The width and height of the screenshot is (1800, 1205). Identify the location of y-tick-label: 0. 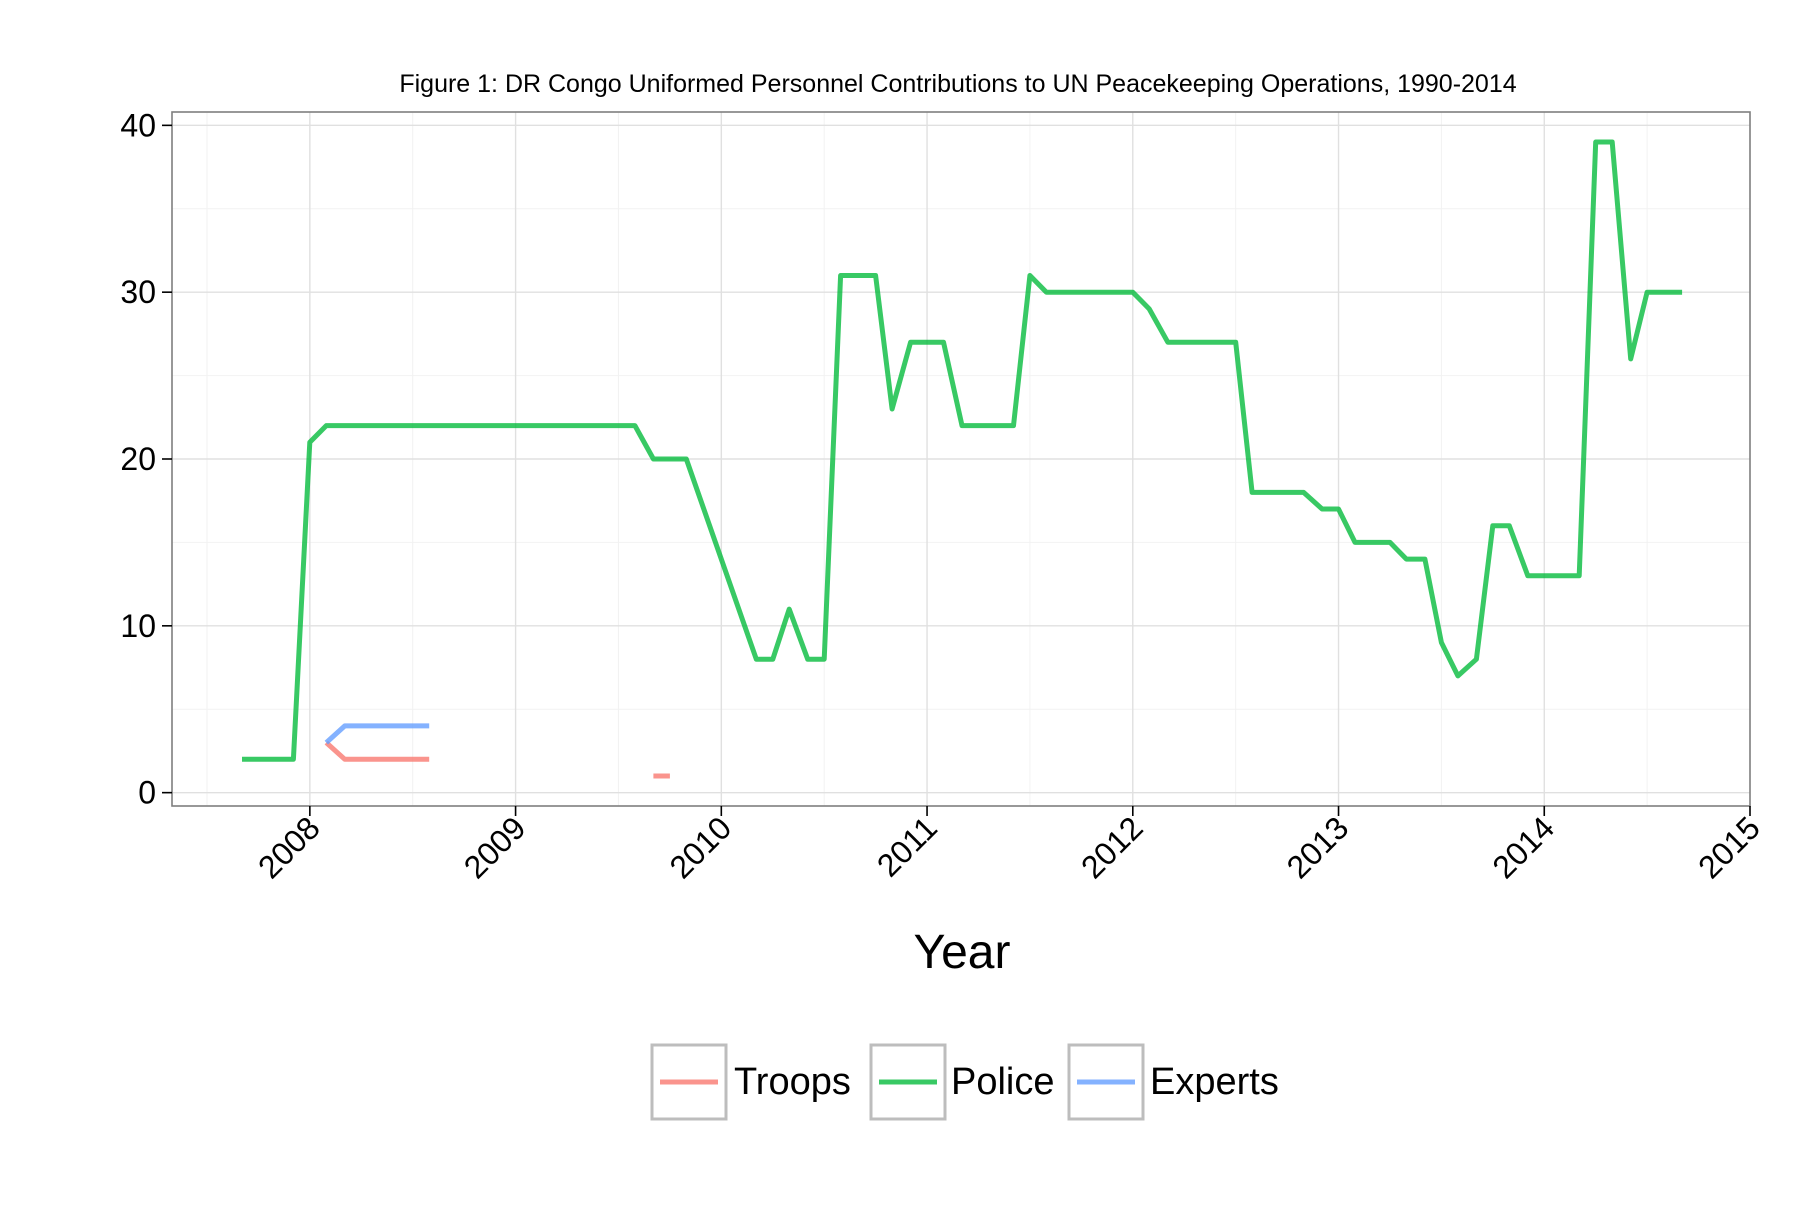
(147, 793).